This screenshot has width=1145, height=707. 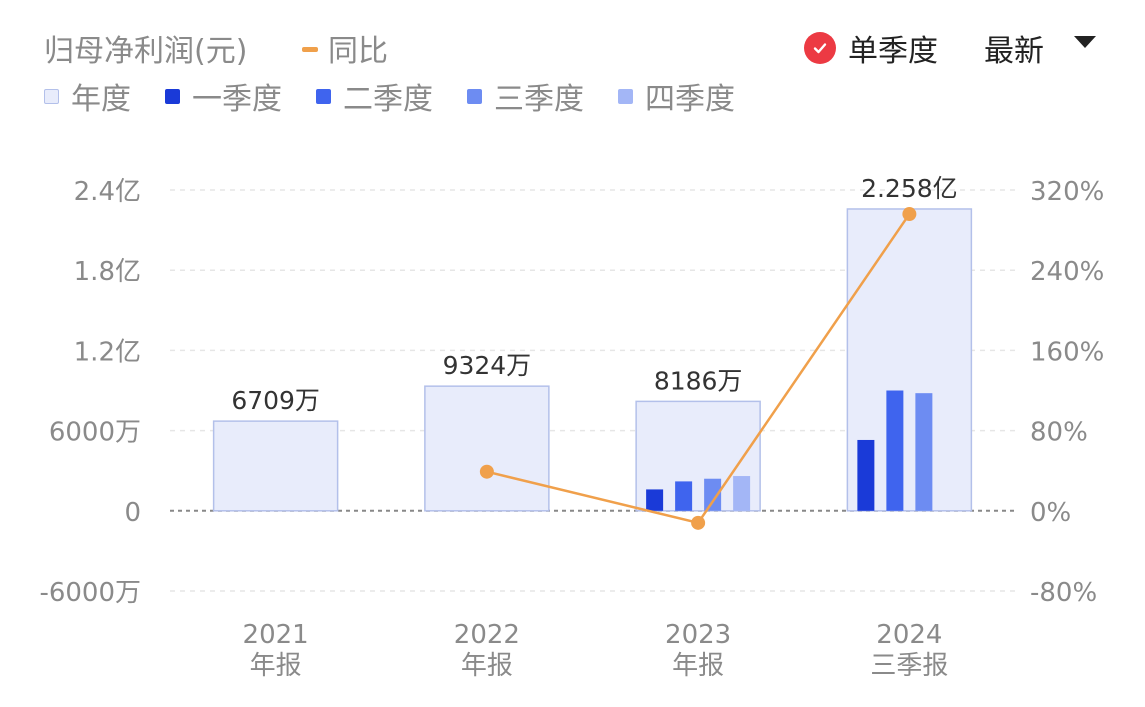 I want to click on legend-yoy: 同比, so click(x=345, y=48).